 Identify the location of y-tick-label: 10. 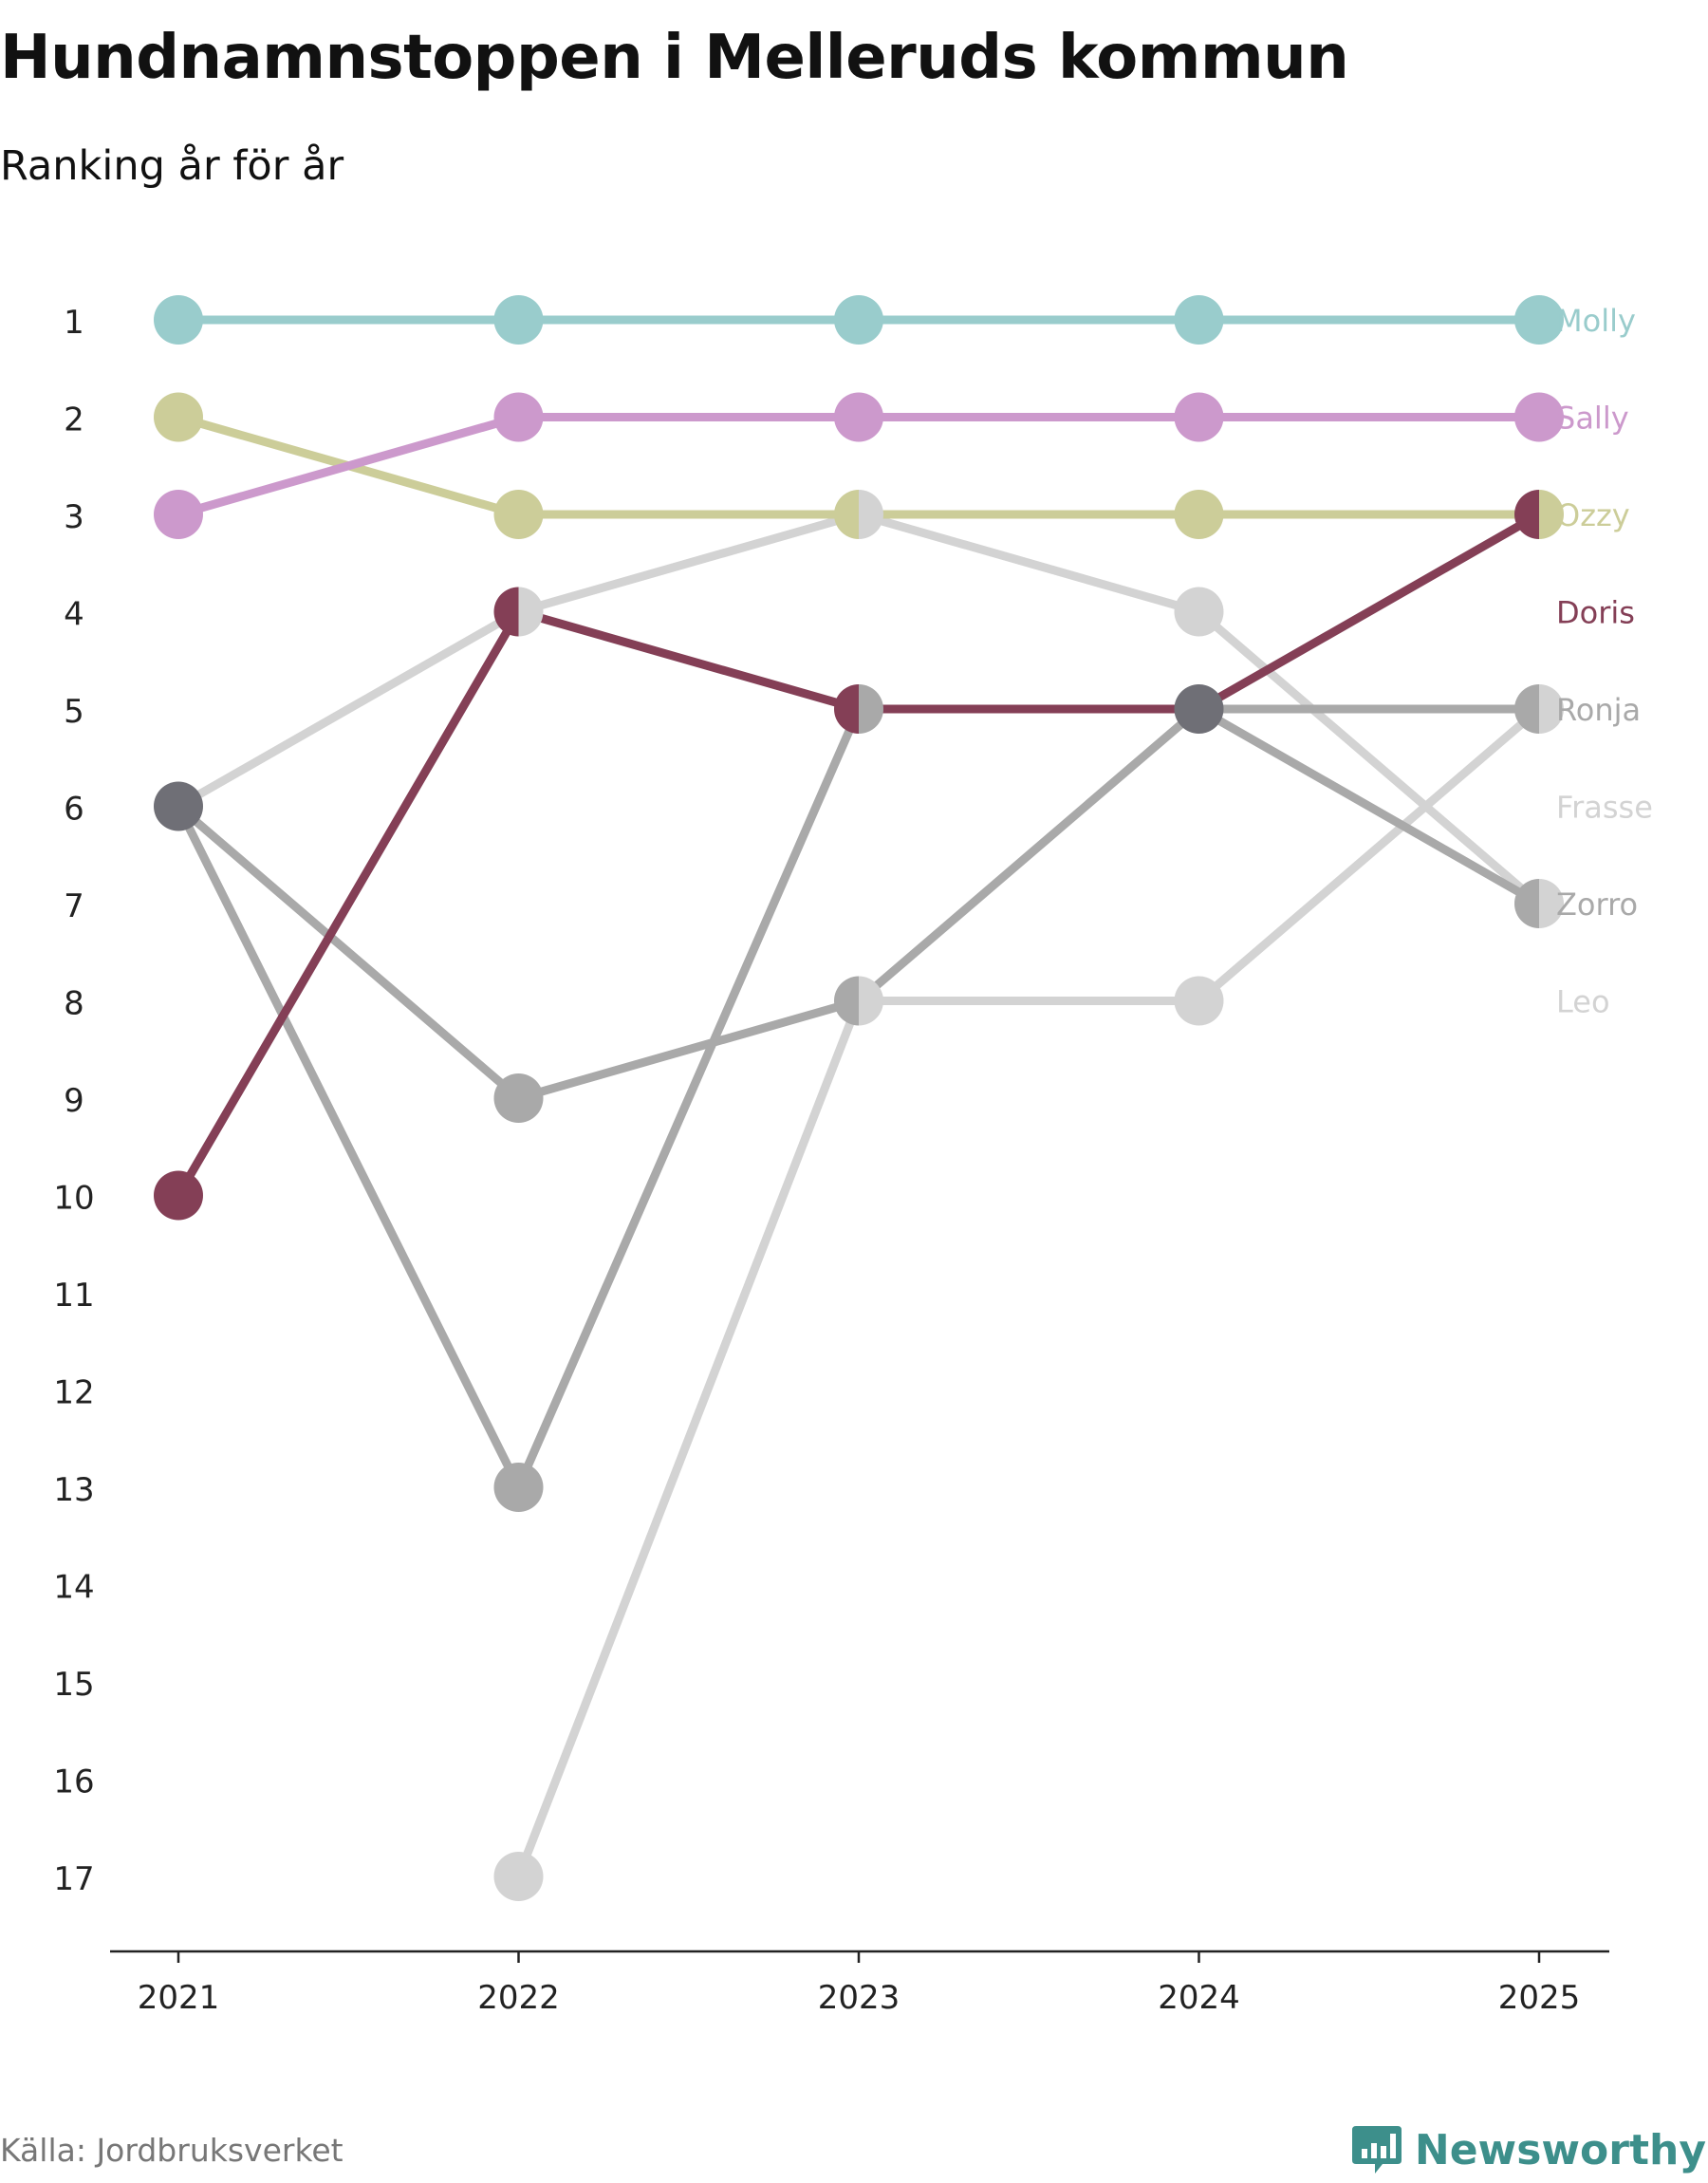
(73, 1199).